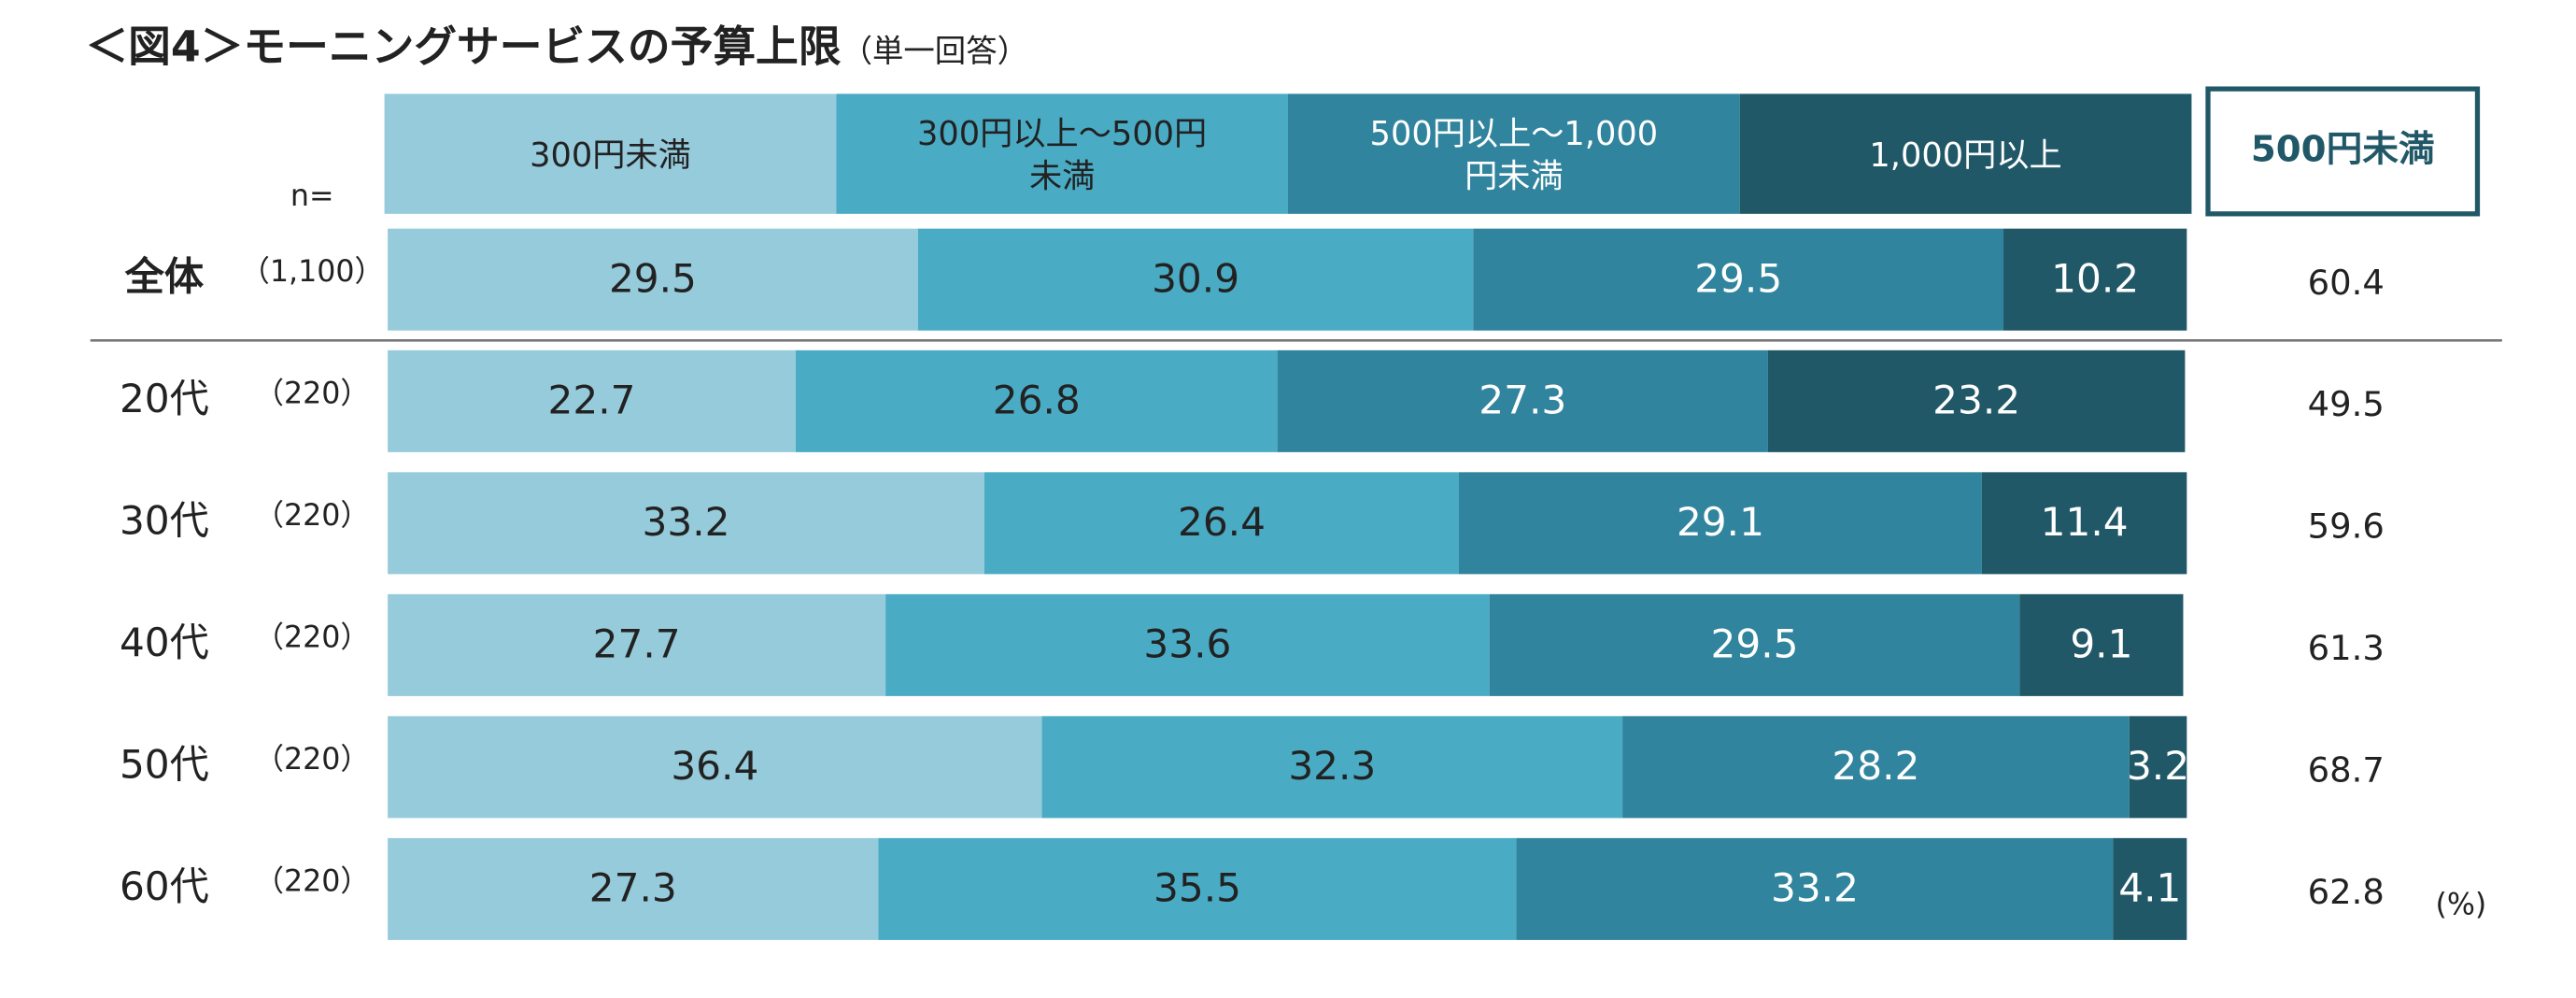  Describe the element at coordinates (312, 196) in the screenshot. I see `n-label: n=` at that location.